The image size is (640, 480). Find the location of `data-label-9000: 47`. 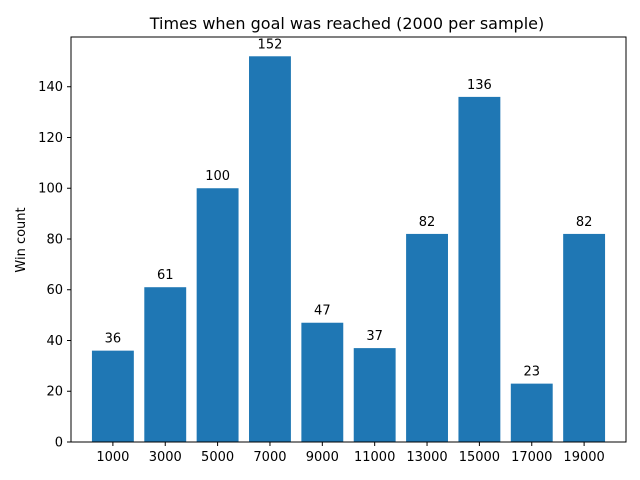

data-label-9000: 47 is located at coordinates (322, 311).